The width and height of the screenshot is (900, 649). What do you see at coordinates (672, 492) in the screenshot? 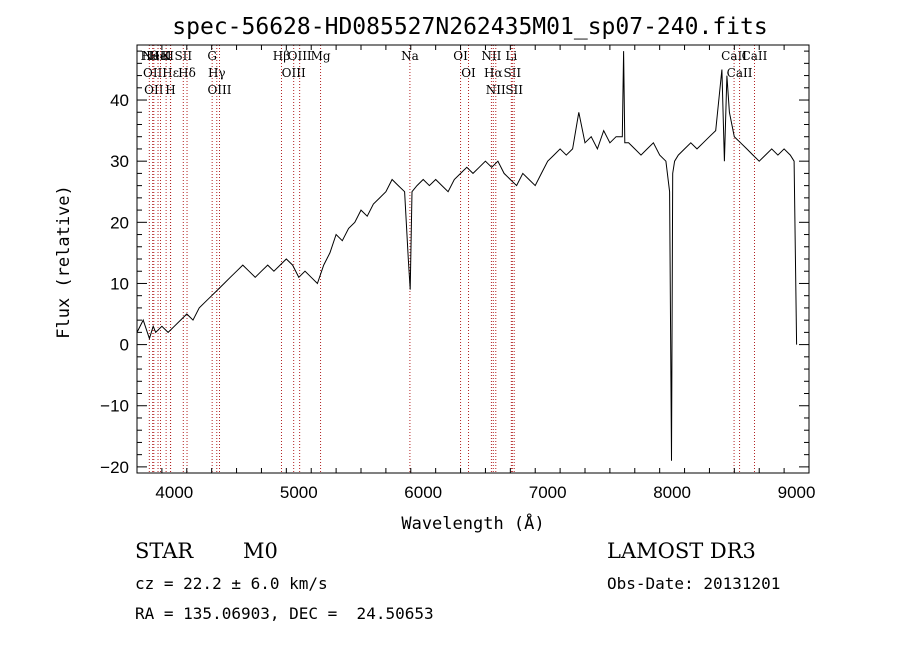
I see `x-tick-label-4: 8000` at bounding box center [672, 492].